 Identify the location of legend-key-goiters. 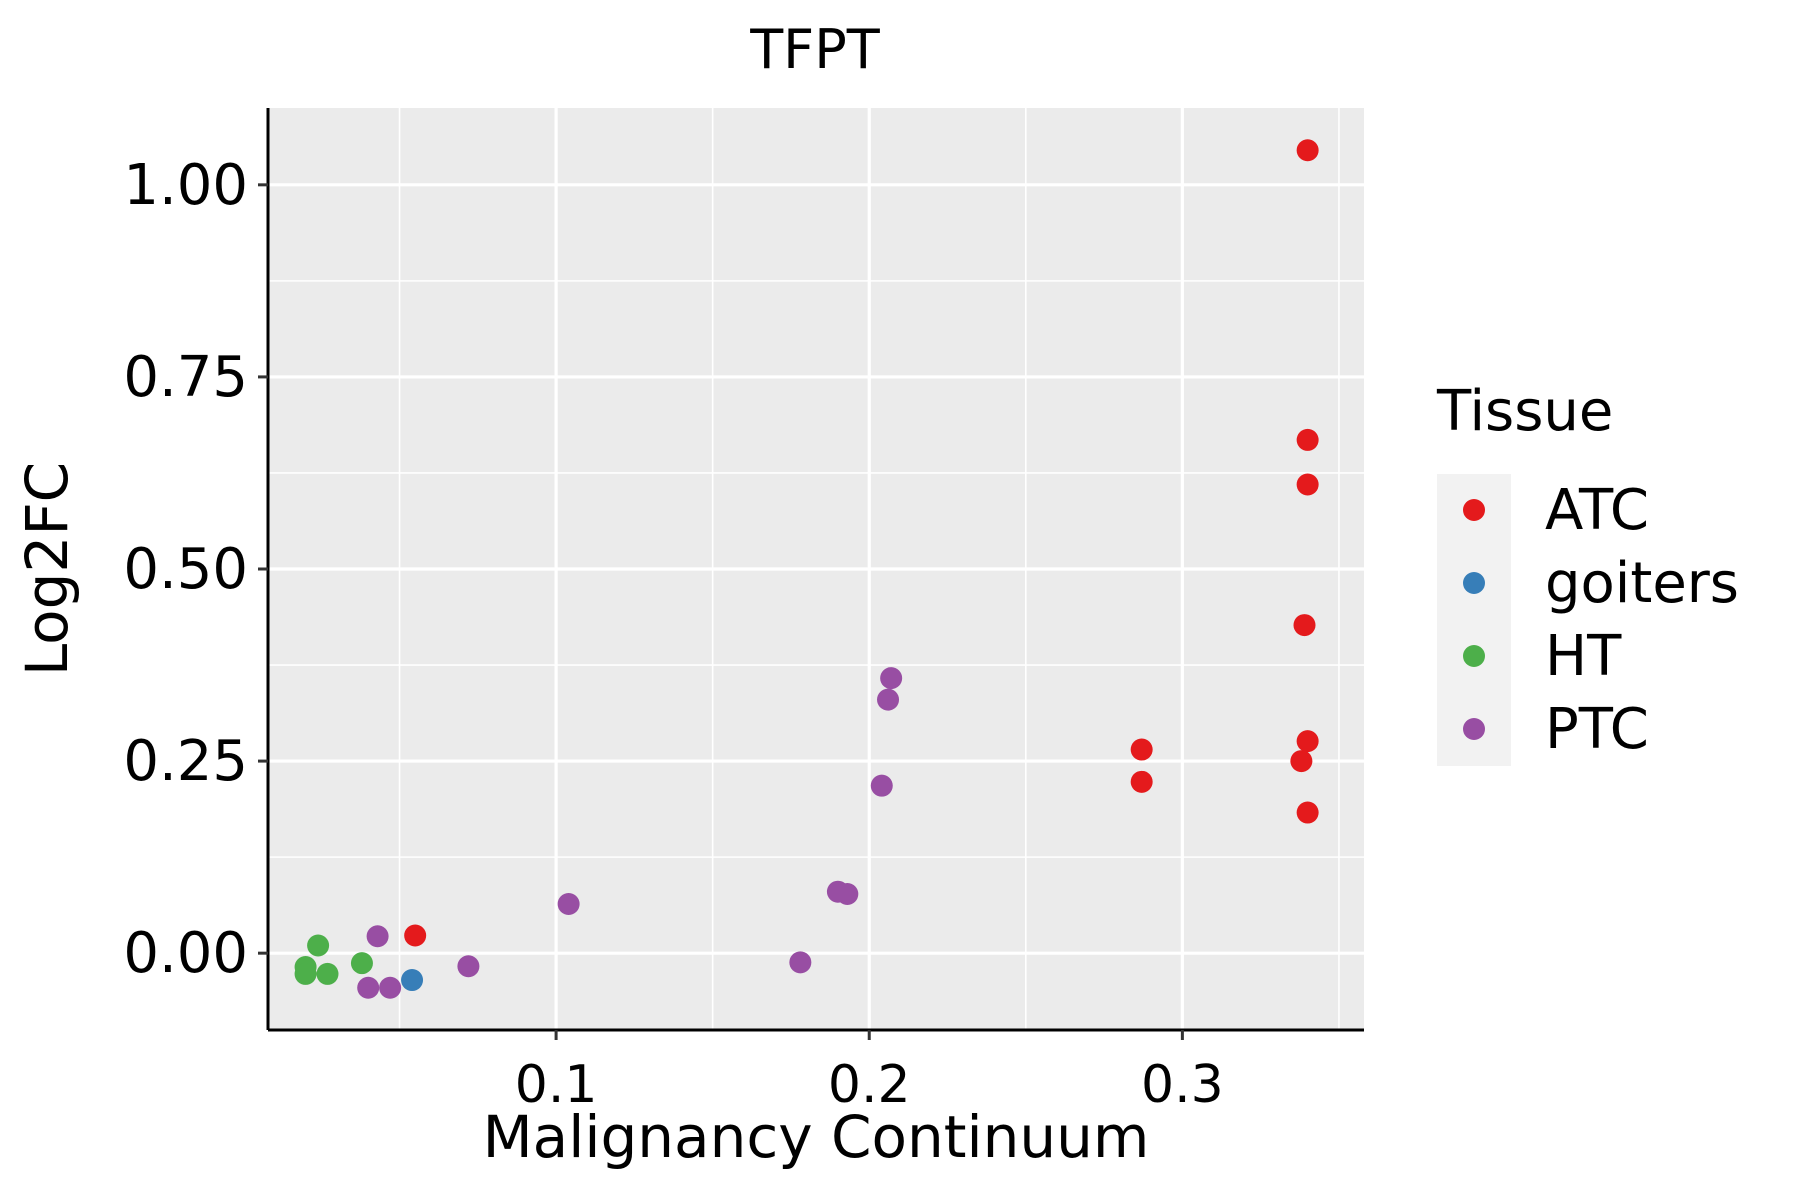
(1474, 583).